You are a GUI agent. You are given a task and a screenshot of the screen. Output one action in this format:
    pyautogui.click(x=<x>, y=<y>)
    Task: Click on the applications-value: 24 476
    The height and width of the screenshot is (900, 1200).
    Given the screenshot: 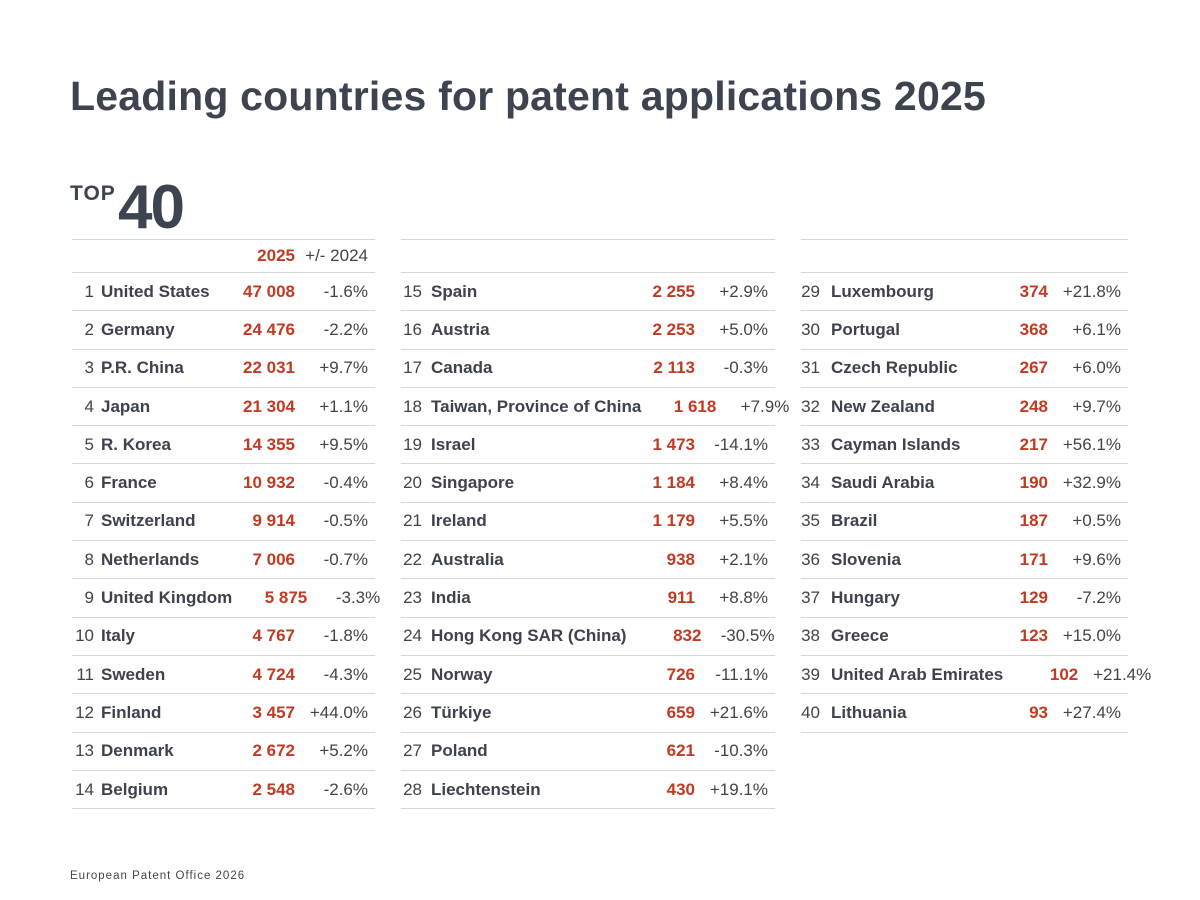 What is the action you would take?
    pyautogui.click(x=269, y=329)
    